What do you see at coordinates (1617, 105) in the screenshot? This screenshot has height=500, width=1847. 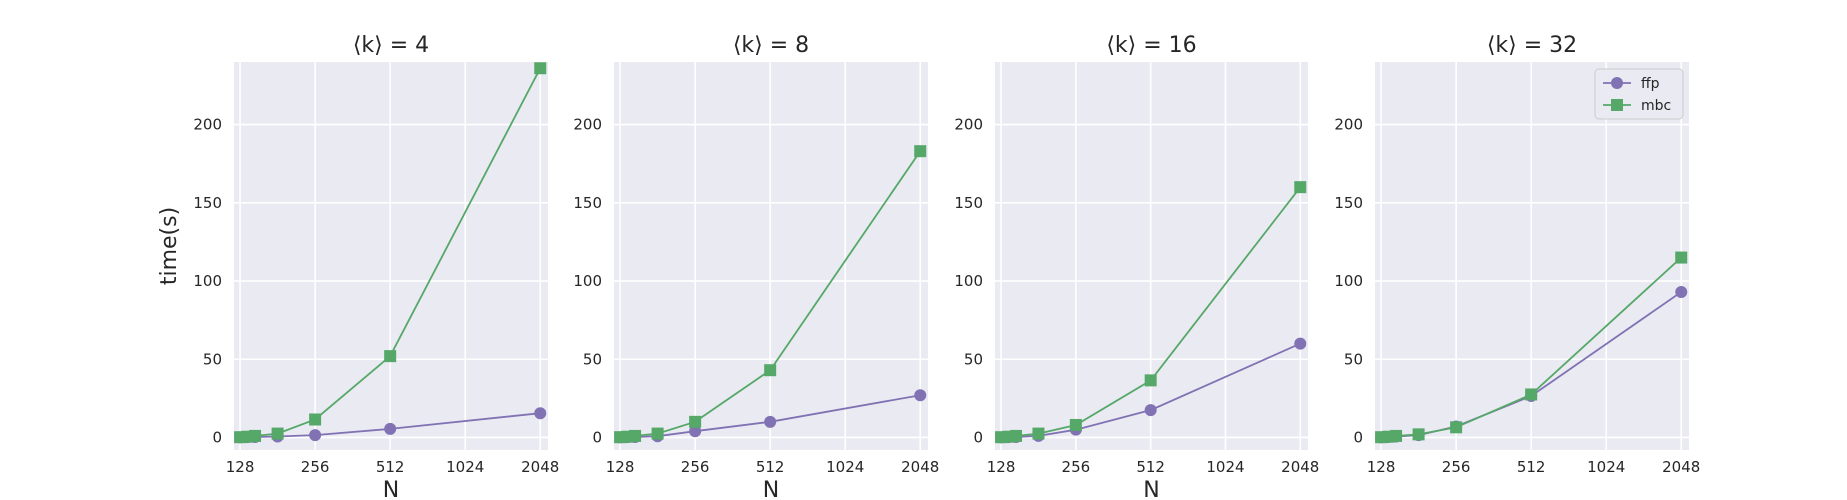 I see `legend-marker-mbc` at bounding box center [1617, 105].